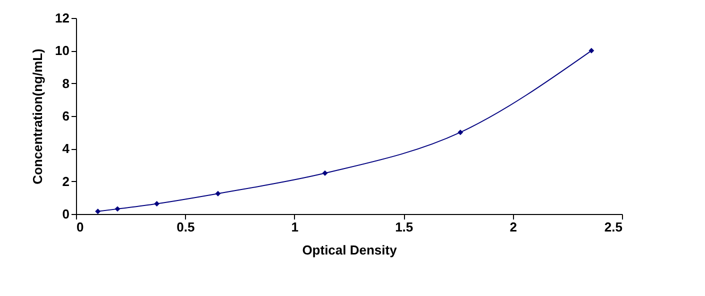 The image size is (705, 296). What do you see at coordinates (404, 227) in the screenshot?
I see `x-tick-label: 1.5` at bounding box center [404, 227].